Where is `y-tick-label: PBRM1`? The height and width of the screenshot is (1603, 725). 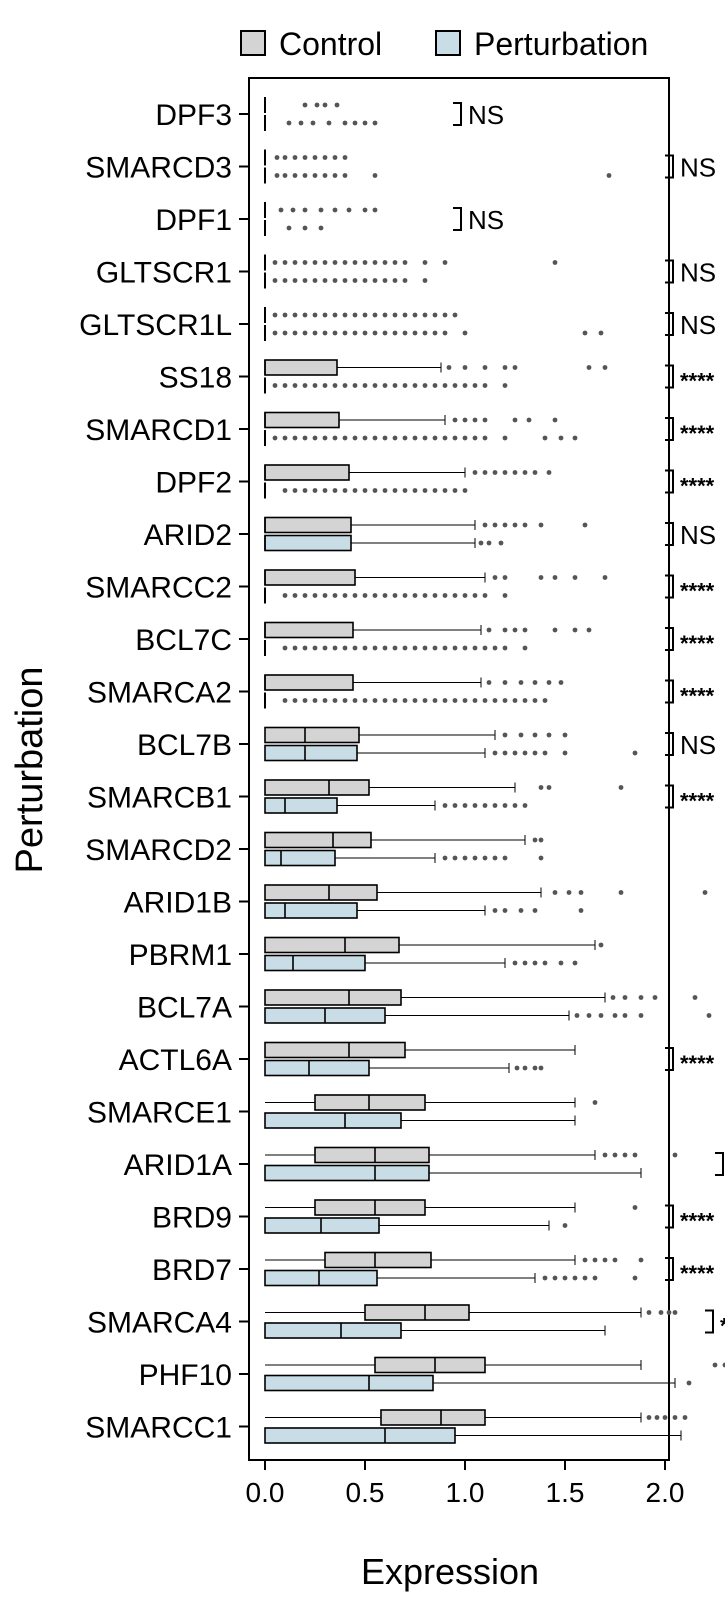 y-tick-label: PBRM1 is located at coordinates (180, 955).